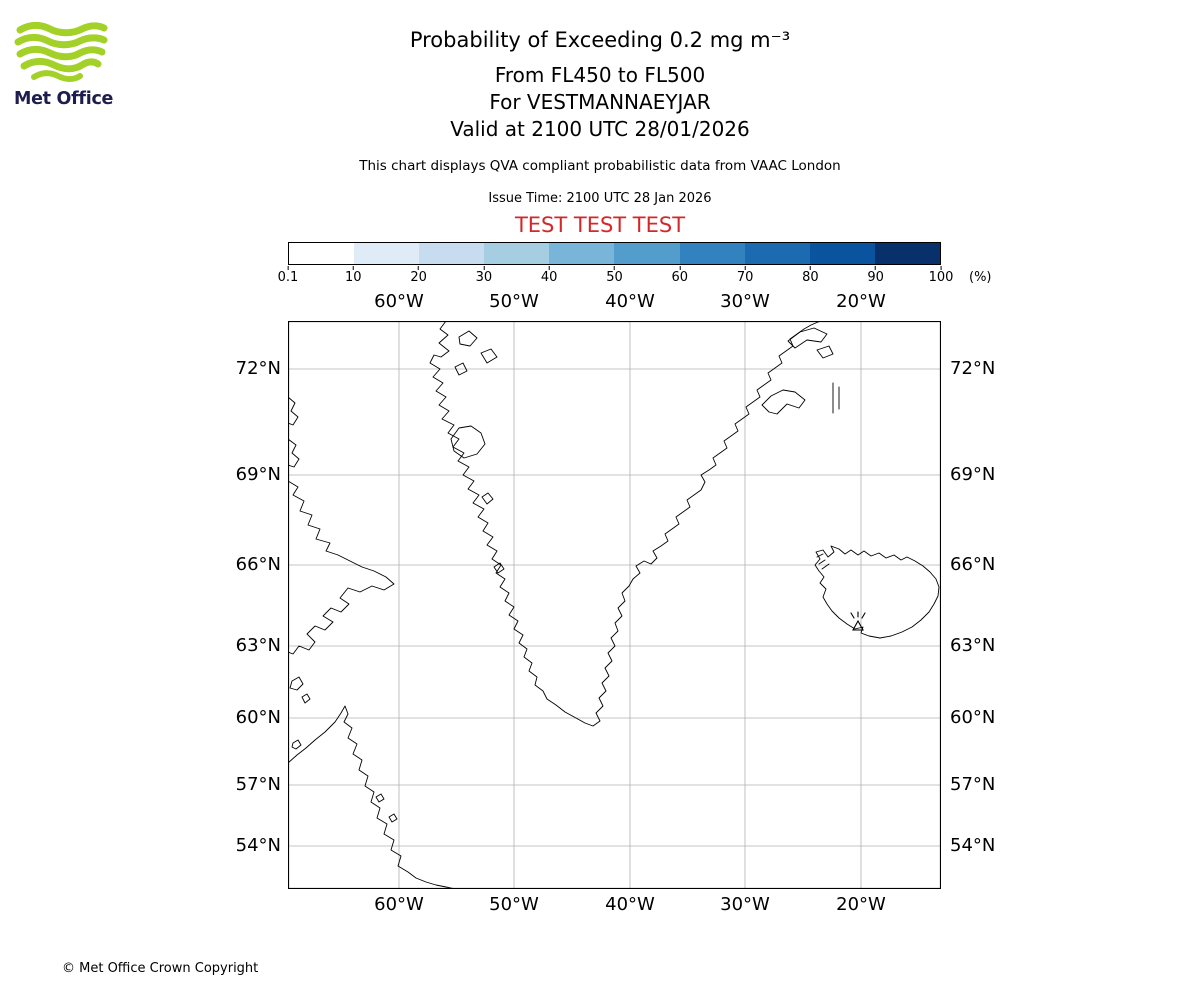  Describe the element at coordinates (600, 225) in the screenshot. I see `test-banner: TEST TEST TEST` at that location.